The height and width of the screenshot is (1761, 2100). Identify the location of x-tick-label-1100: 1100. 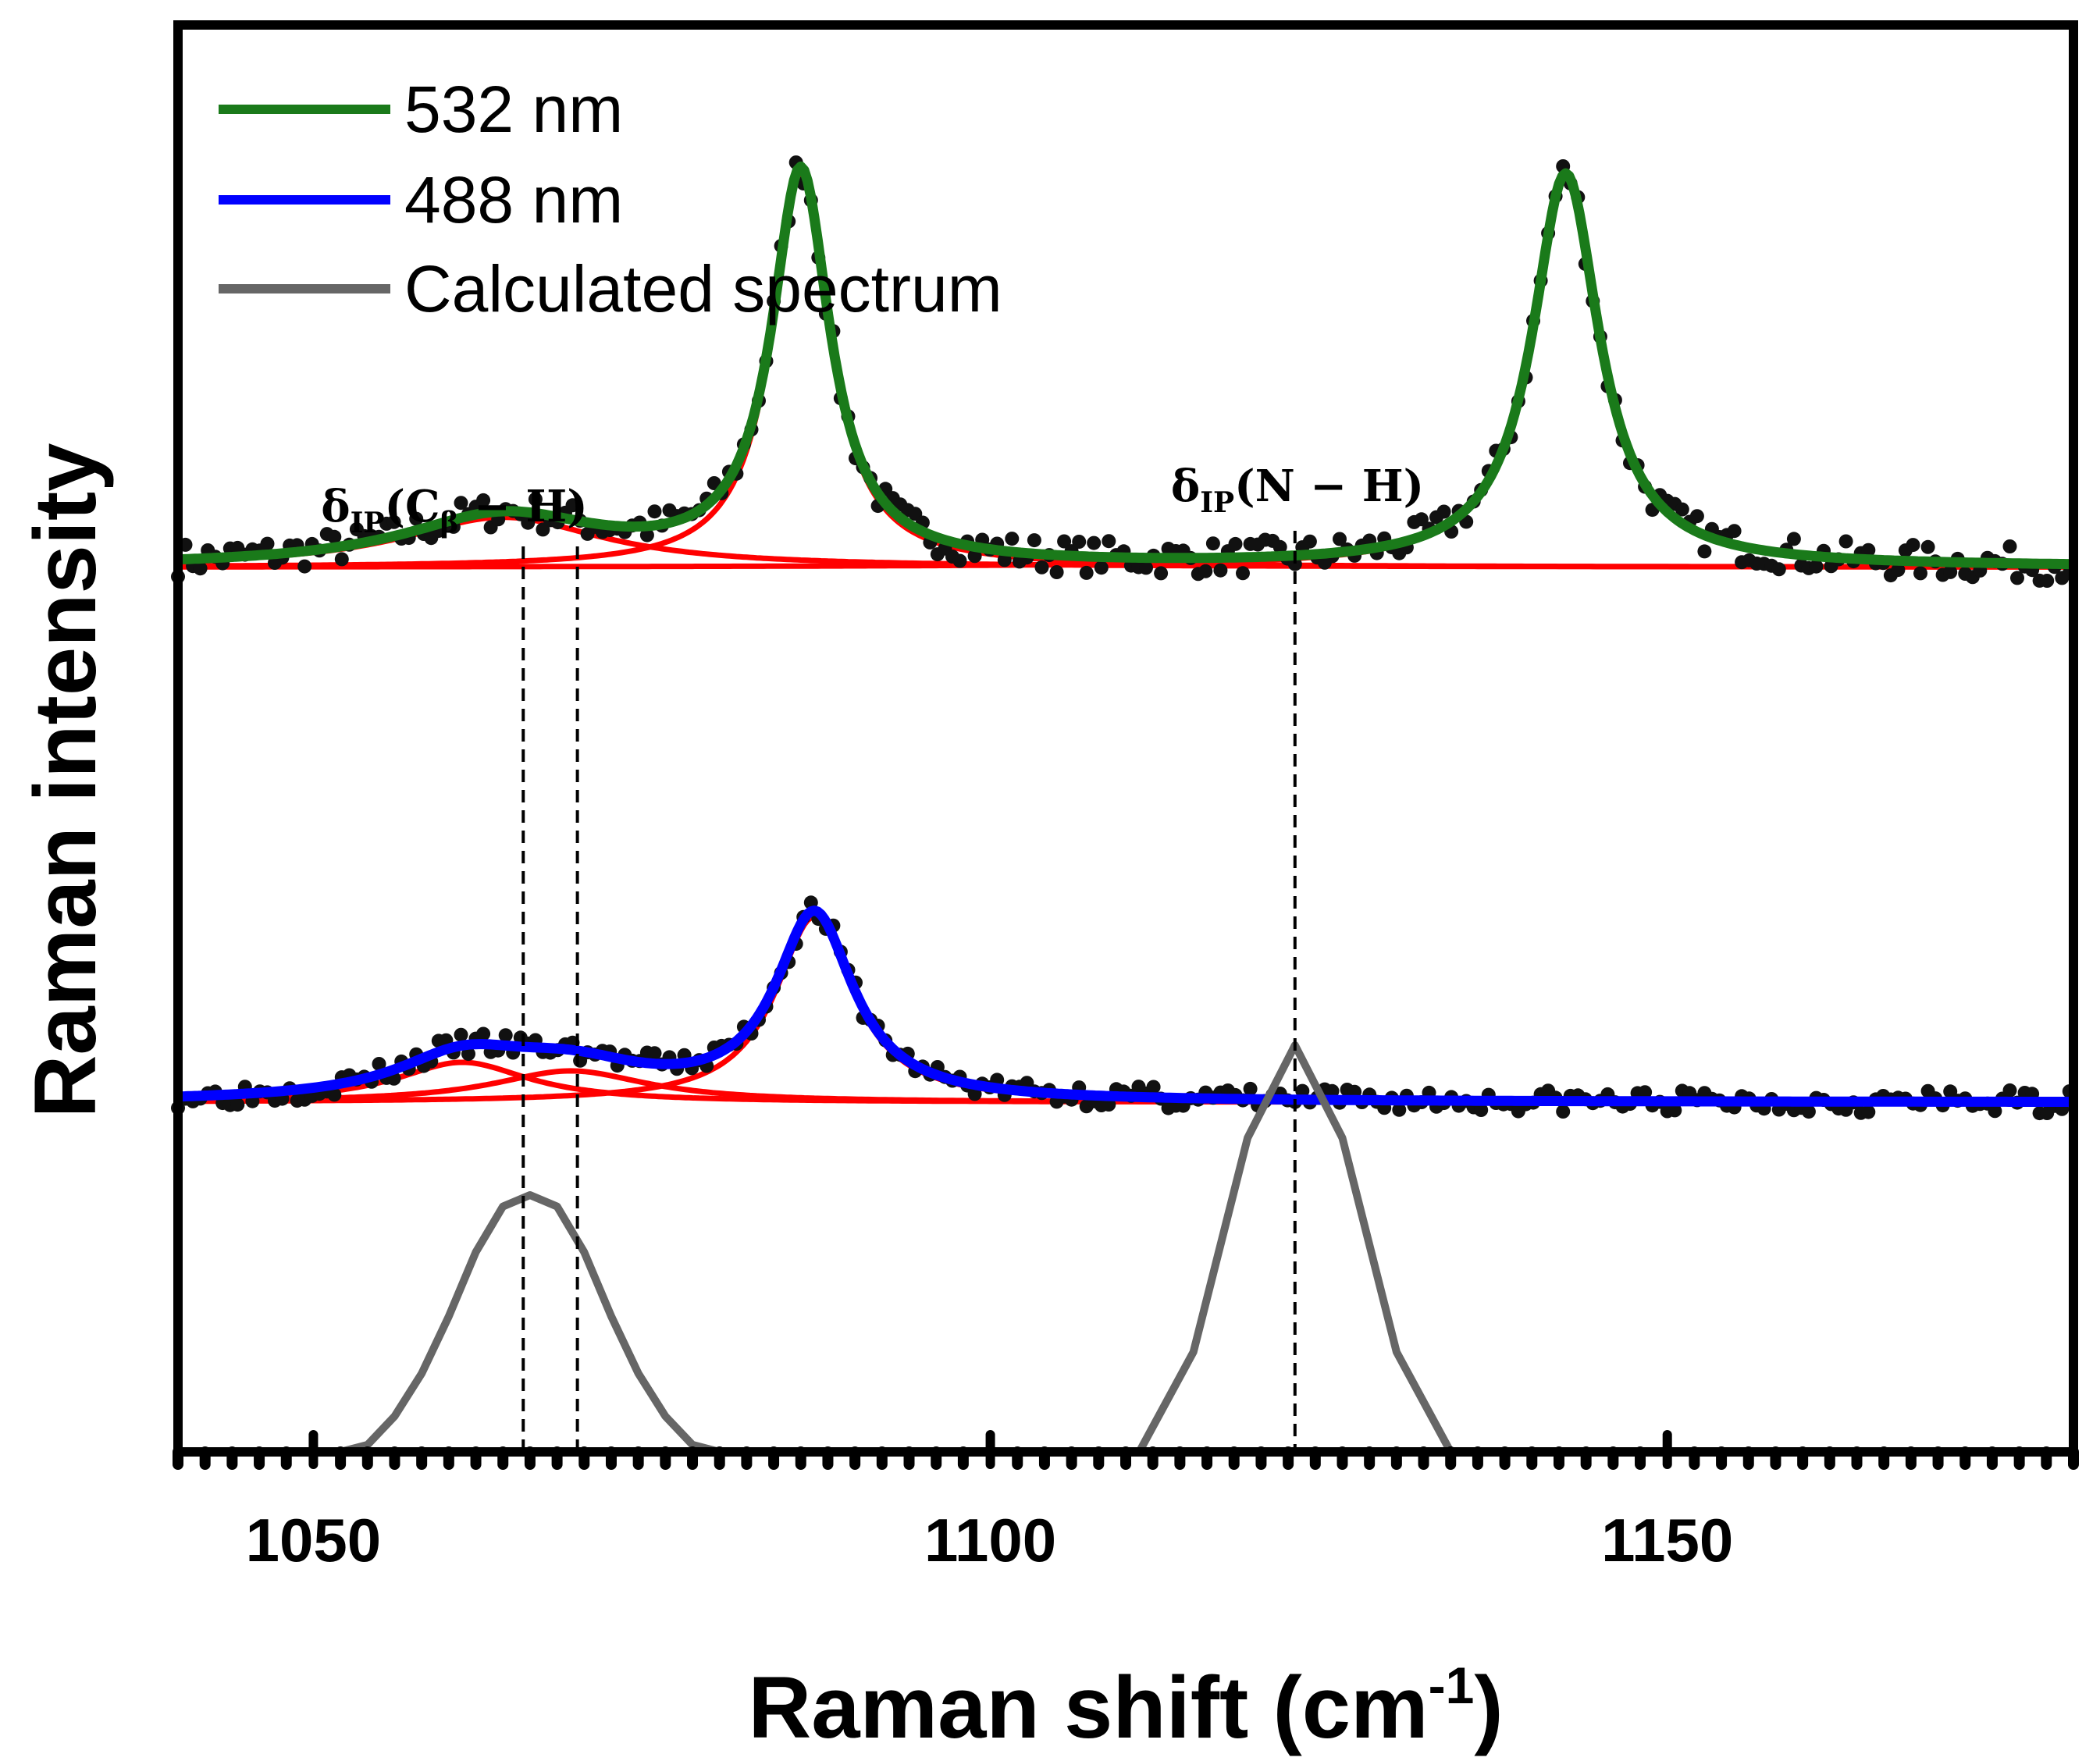
(990, 1540).